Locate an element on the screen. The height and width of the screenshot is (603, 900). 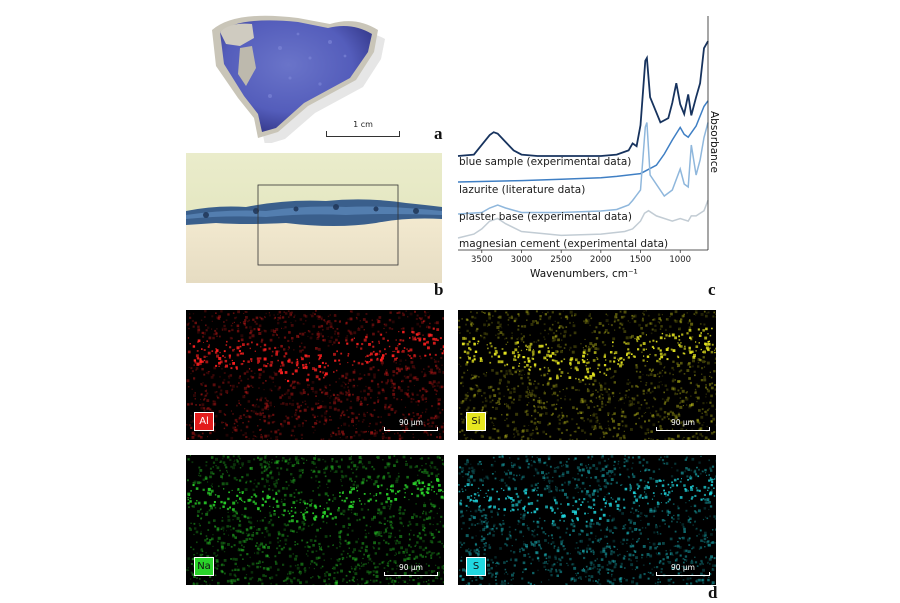
panel-b is located at coordinates (314, 218).